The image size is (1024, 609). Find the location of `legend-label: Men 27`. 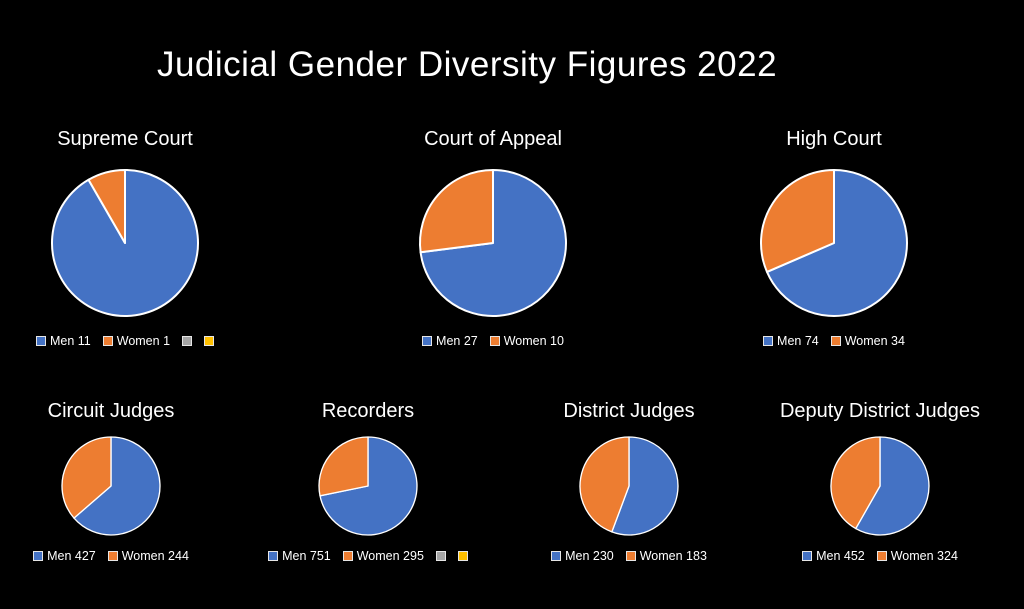

legend-label: Men 27 is located at coordinates (457, 341).